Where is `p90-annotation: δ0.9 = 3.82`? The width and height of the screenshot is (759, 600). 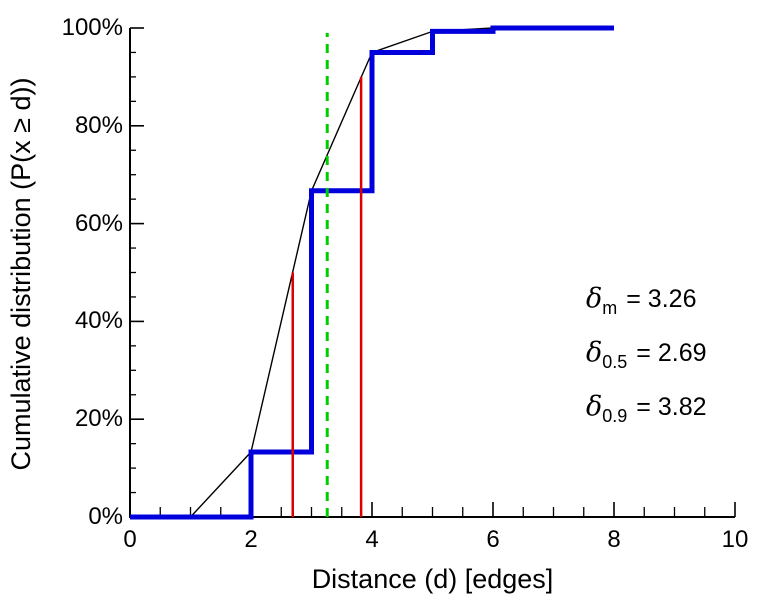 p90-annotation: δ0.9 = 3.82 is located at coordinates (646, 418).